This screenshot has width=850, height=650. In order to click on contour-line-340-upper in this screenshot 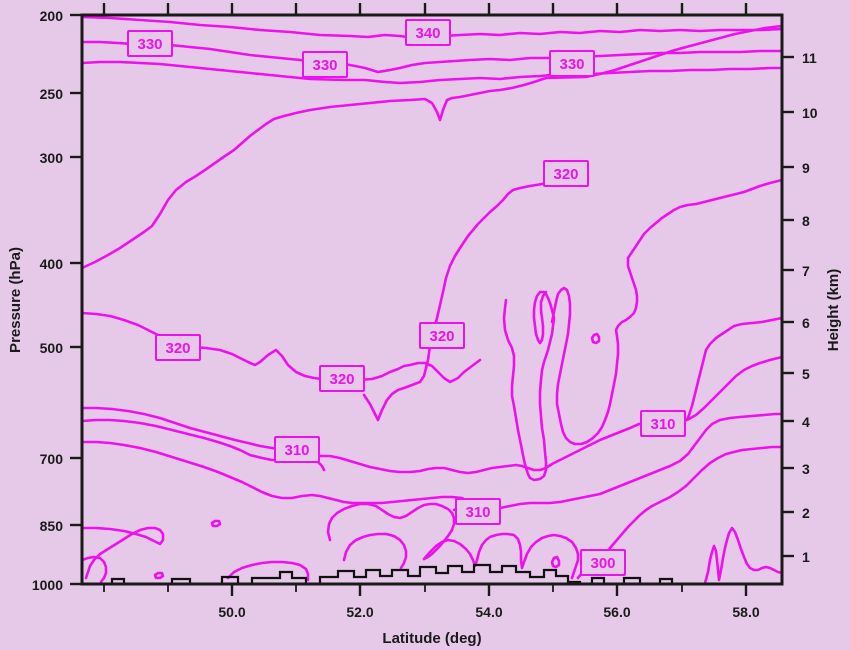, I will do `click(432, 27)`.